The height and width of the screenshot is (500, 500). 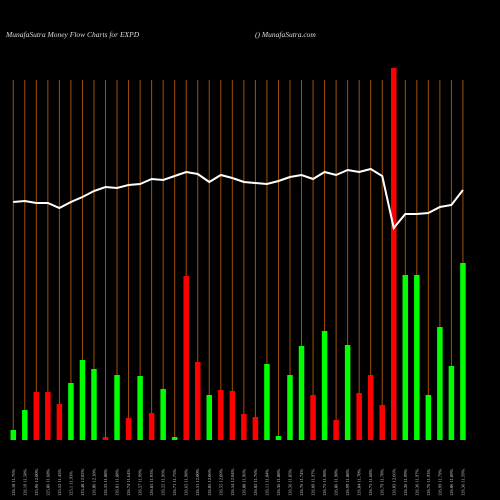 I want to click on x-tick-label: 126.75 11.98%, so click(x=324, y=482).